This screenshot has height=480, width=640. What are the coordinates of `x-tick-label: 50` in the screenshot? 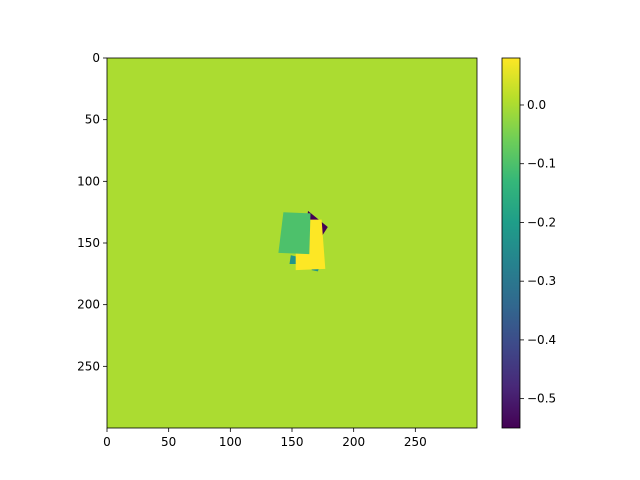 It's located at (168, 442).